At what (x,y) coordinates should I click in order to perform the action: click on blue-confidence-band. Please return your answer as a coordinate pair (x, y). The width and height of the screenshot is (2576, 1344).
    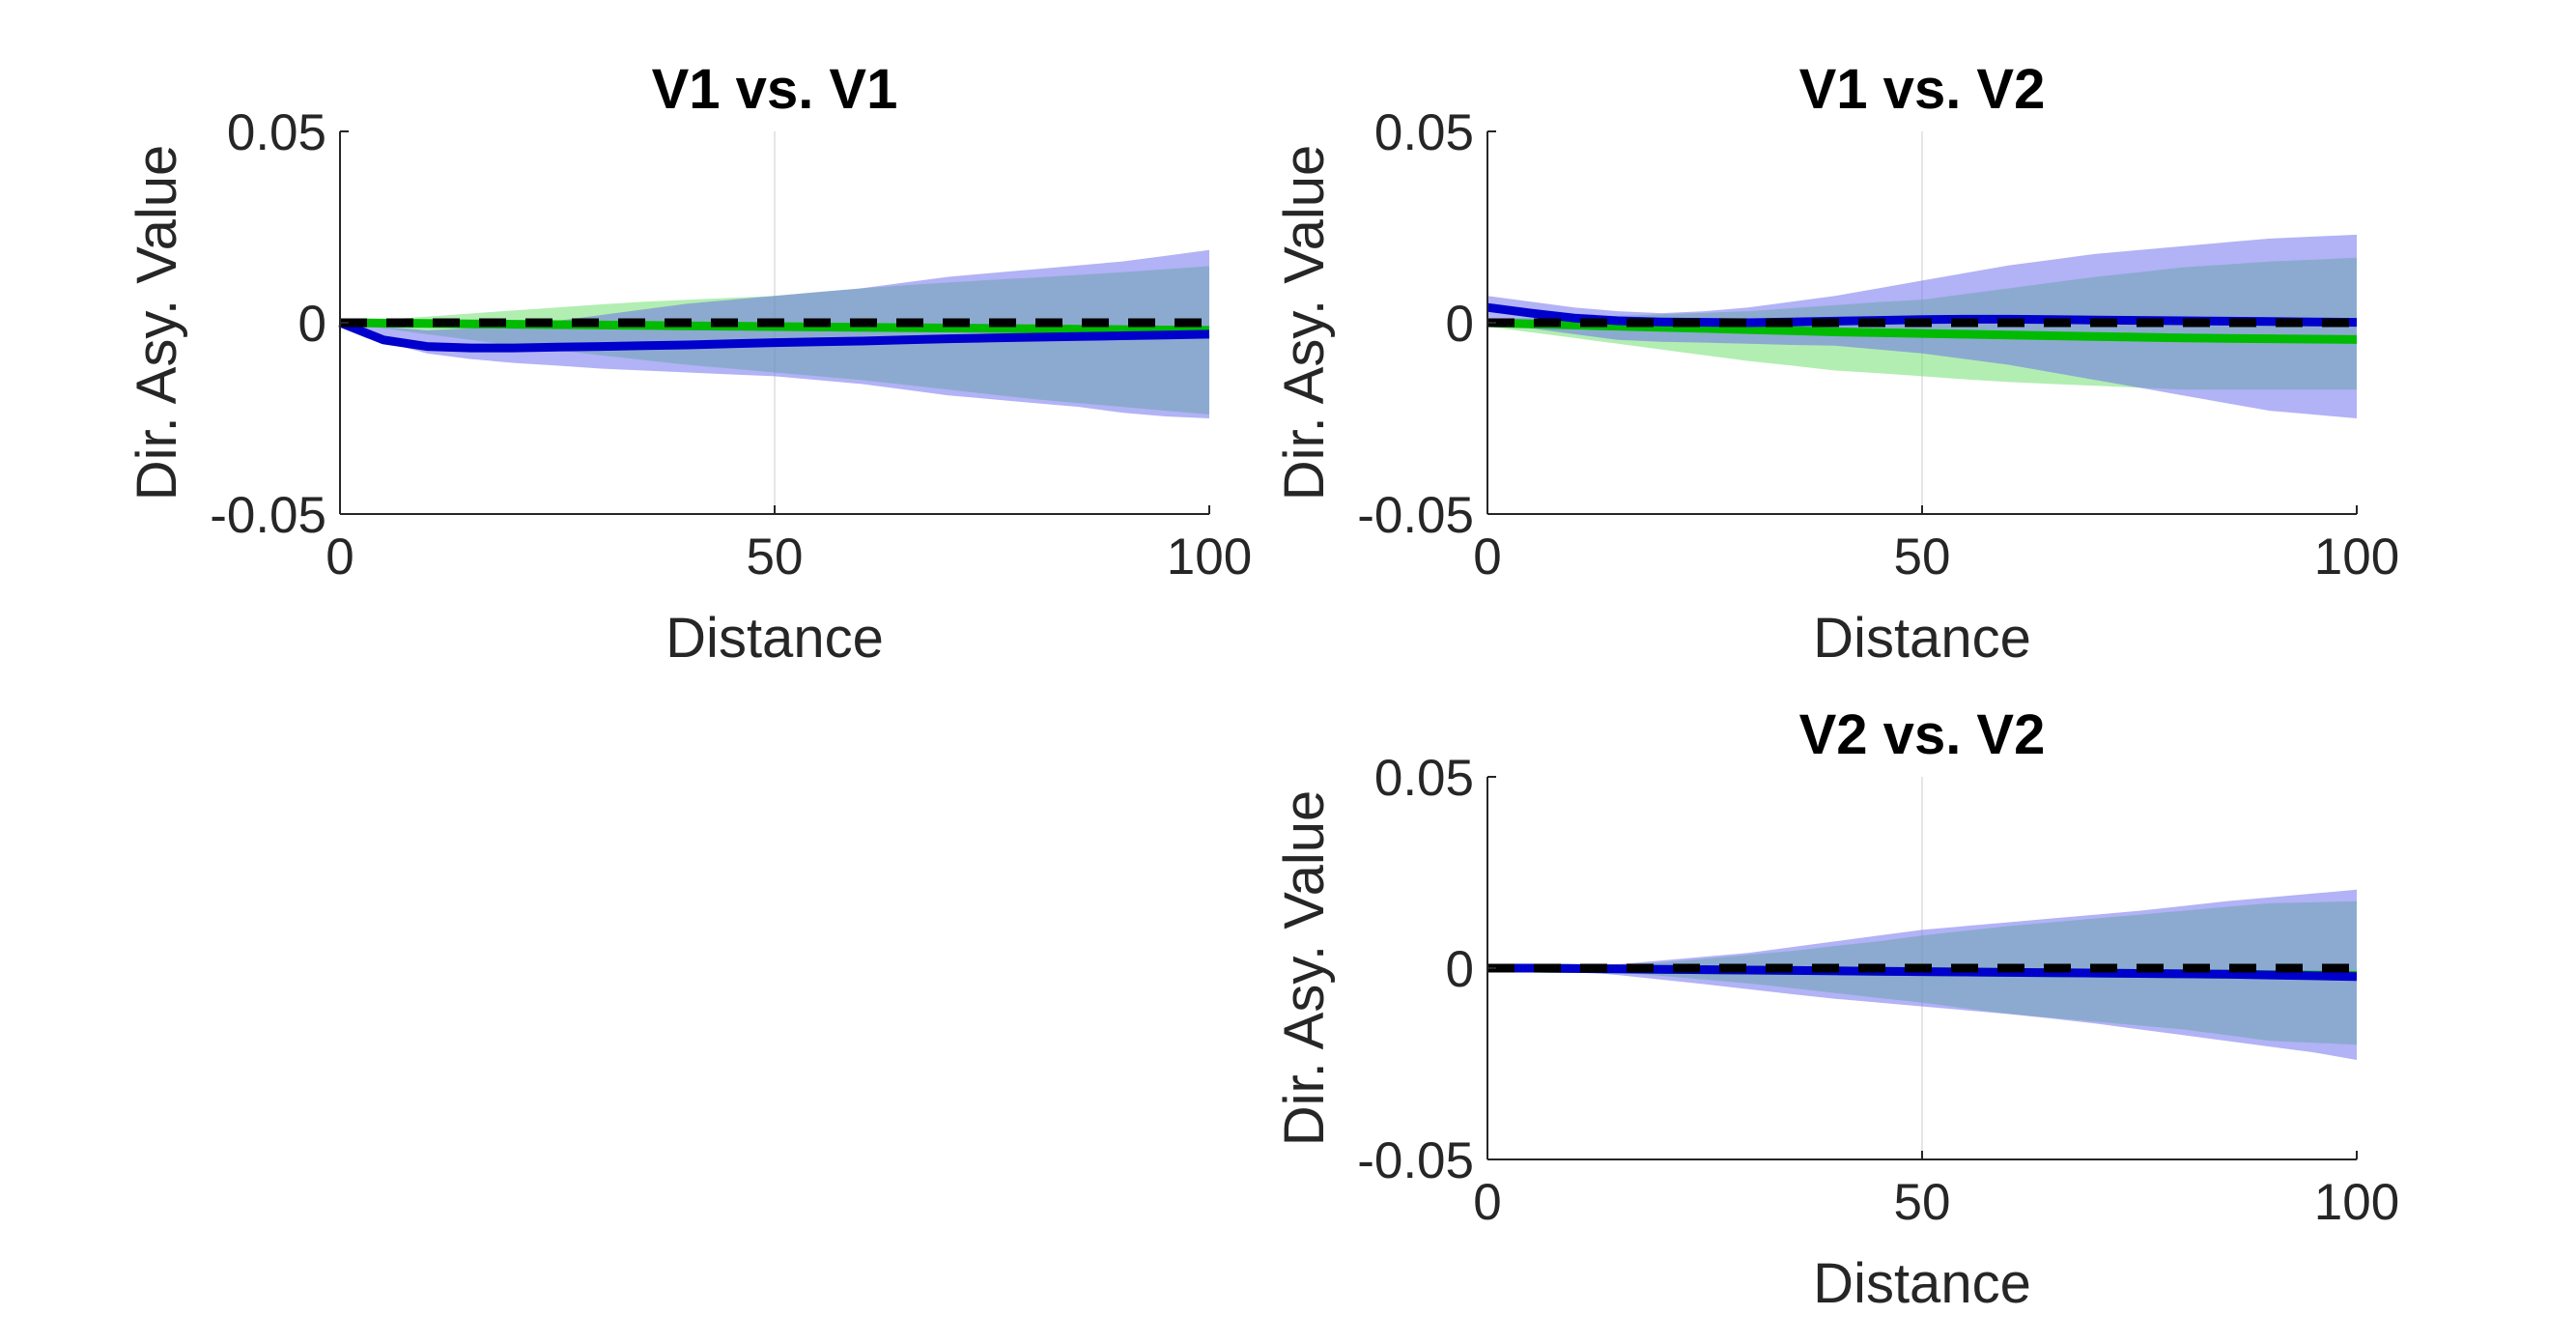
    Looking at the image, I should click on (774, 333).